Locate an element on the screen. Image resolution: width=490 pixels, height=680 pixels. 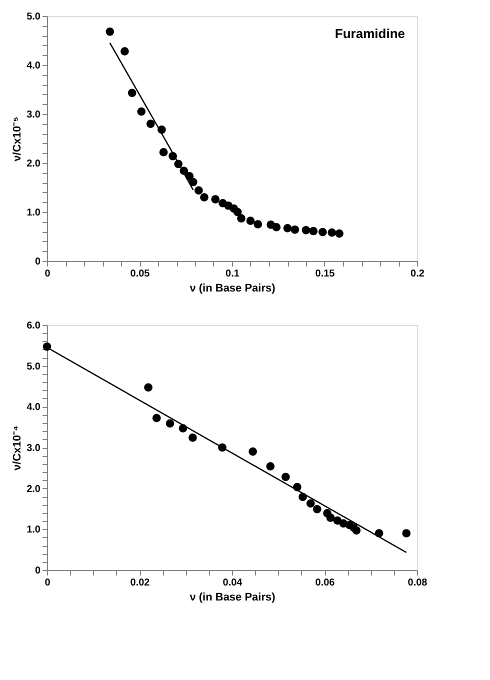
x-tick-label: 0.02 is located at coordinates (140, 583).